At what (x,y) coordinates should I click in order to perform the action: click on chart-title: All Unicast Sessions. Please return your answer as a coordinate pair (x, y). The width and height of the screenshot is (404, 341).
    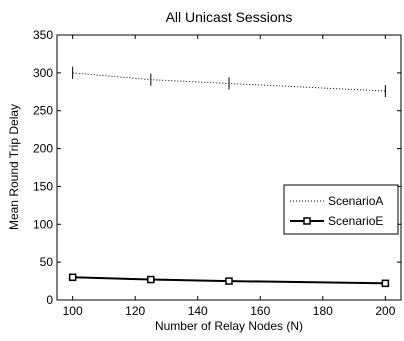
    Looking at the image, I should click on (229, 17).